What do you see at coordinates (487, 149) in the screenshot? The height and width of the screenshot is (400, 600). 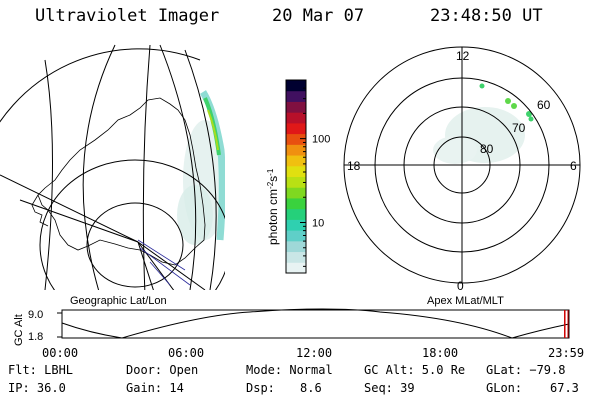 I see `lat-label-80: 80` at bounding box center [487, 149].